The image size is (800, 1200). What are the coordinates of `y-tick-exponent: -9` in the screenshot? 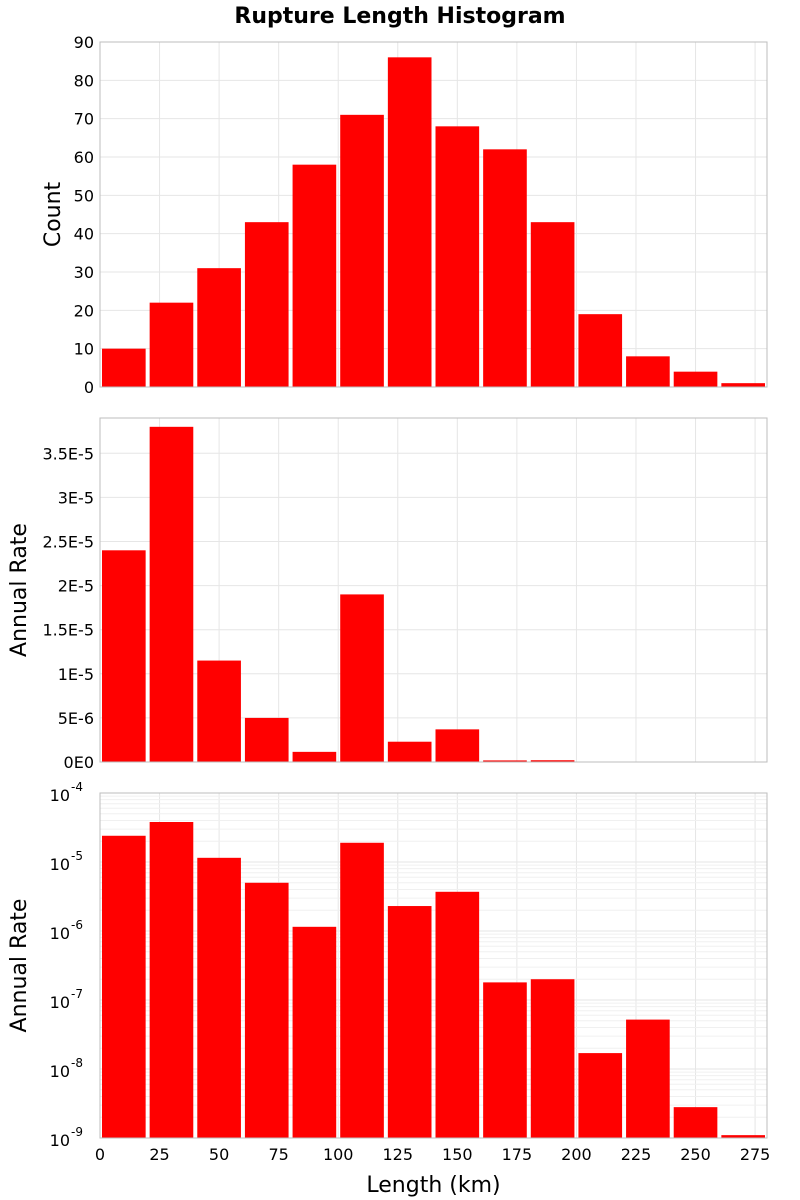 It's located at (77, 1132).